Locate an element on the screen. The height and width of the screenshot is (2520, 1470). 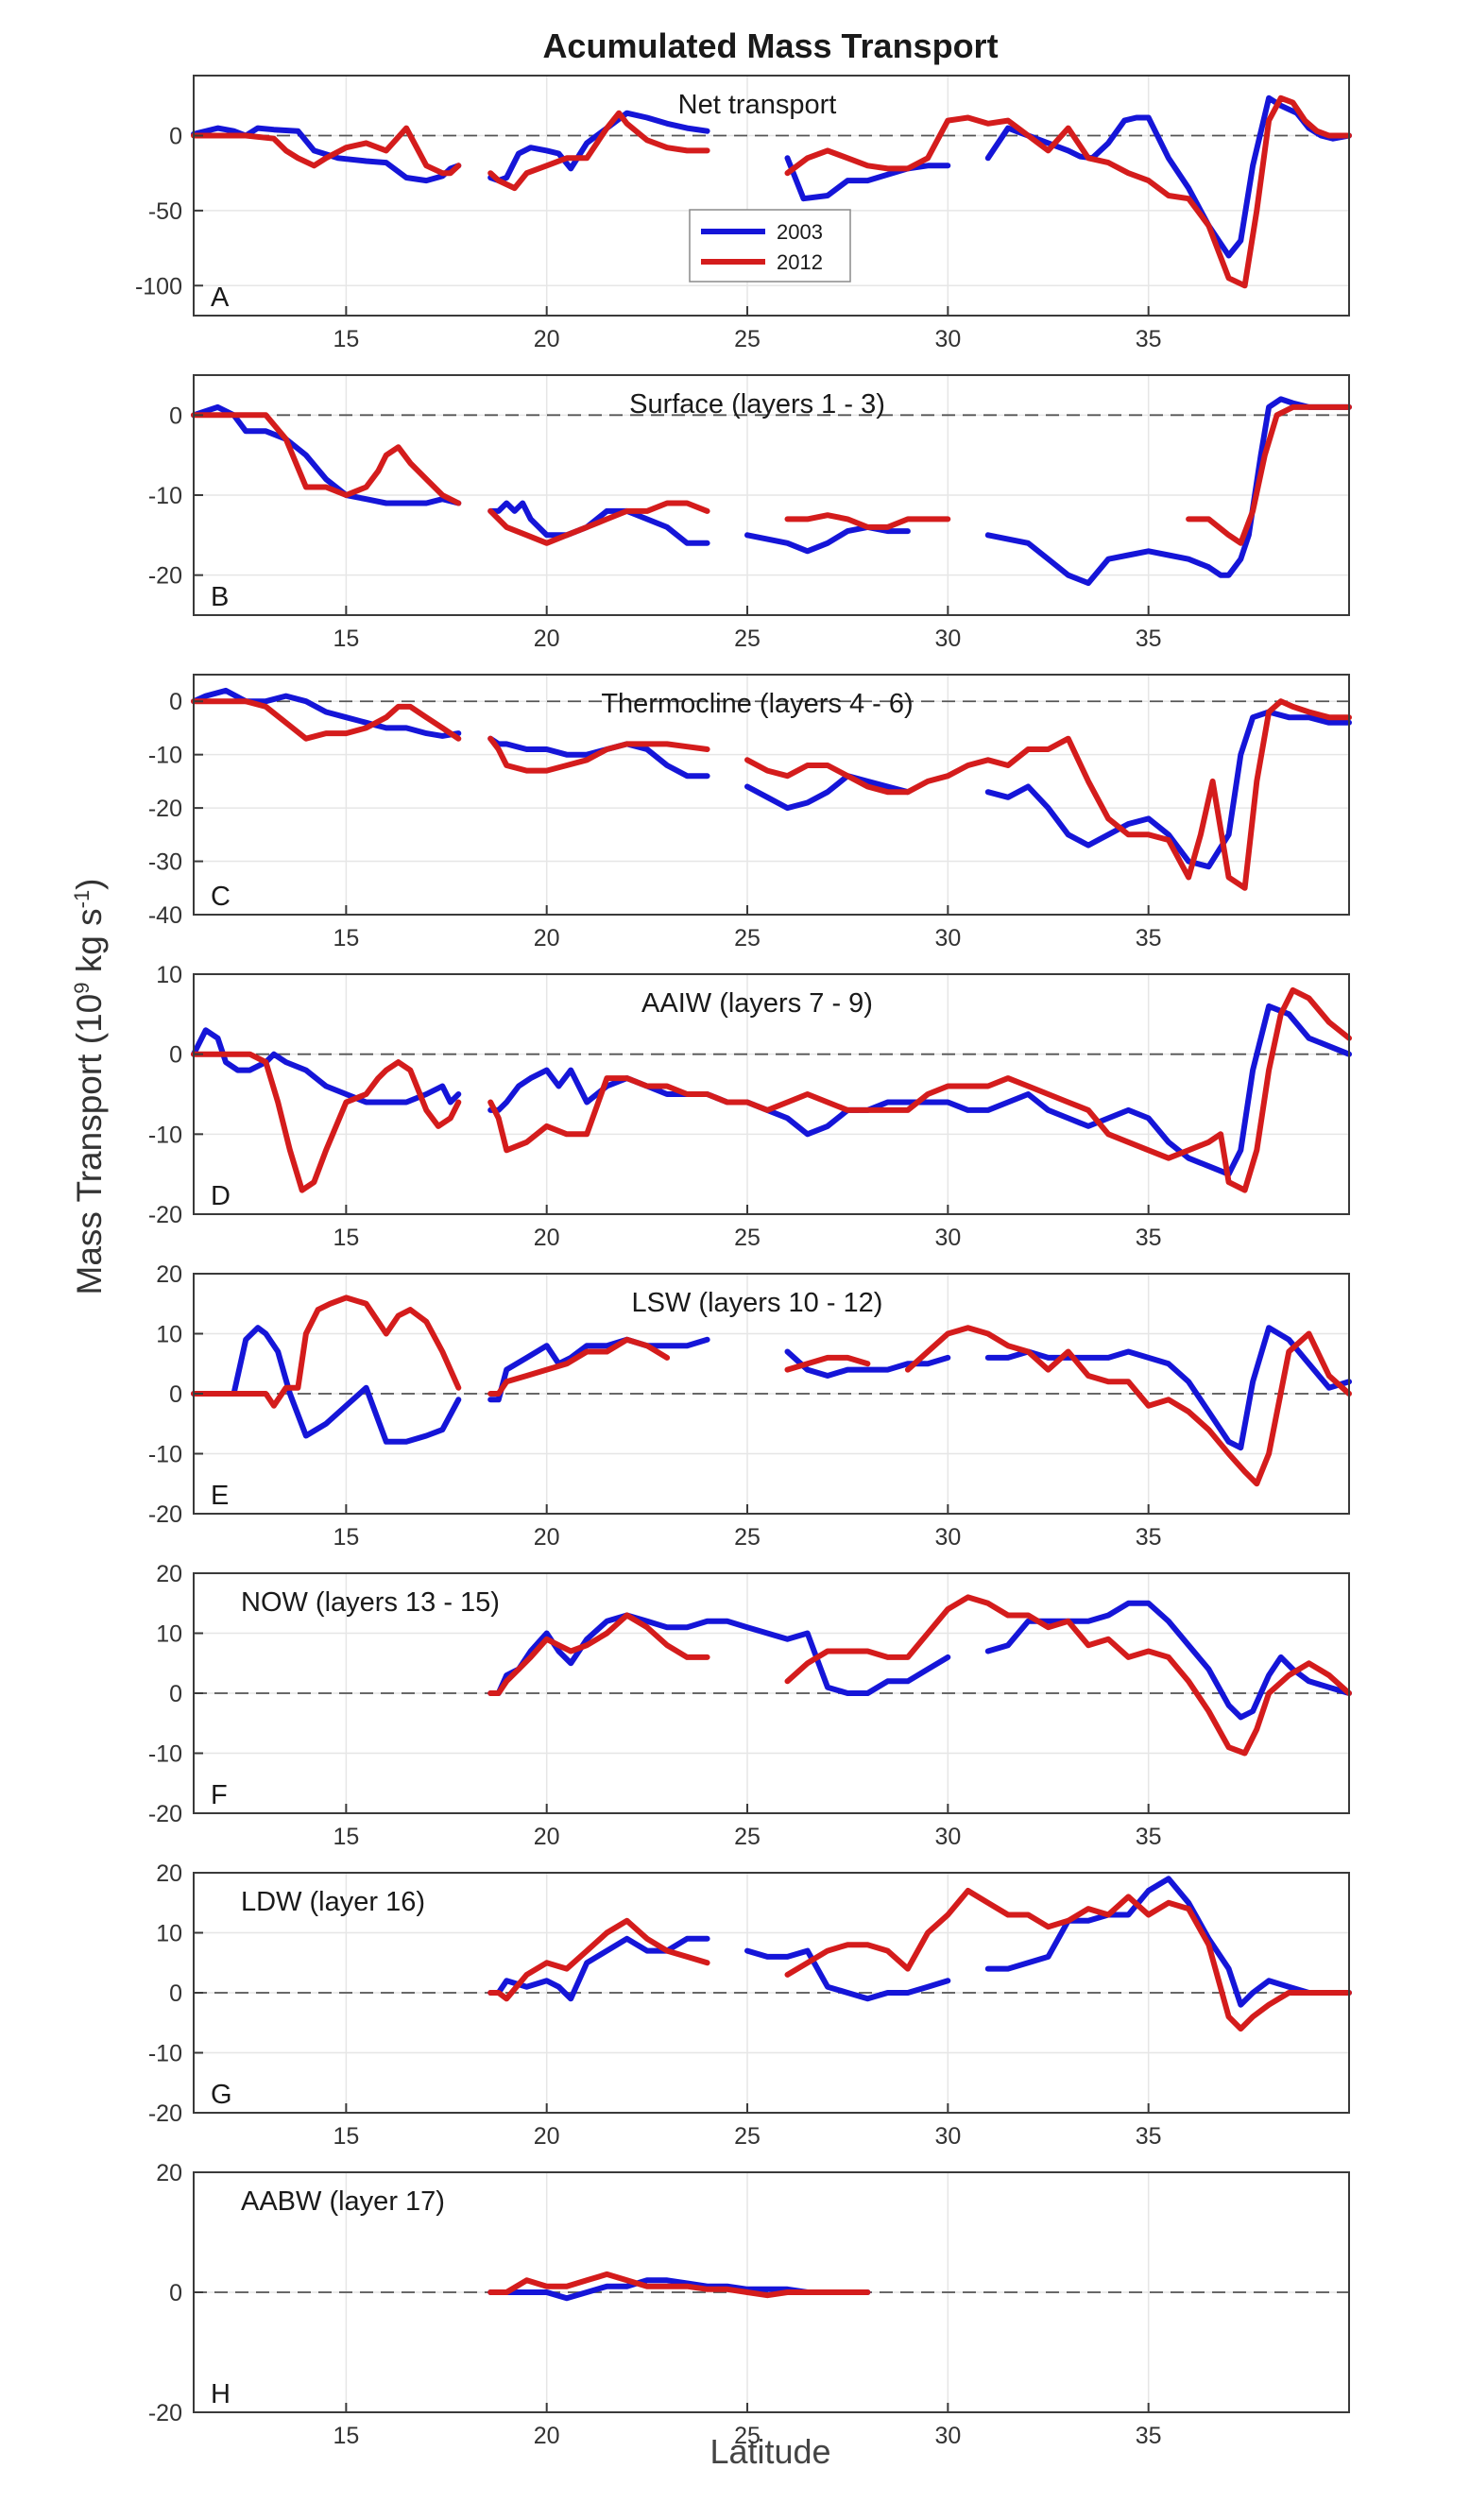
legend-box is located at coordinates (770, 246).